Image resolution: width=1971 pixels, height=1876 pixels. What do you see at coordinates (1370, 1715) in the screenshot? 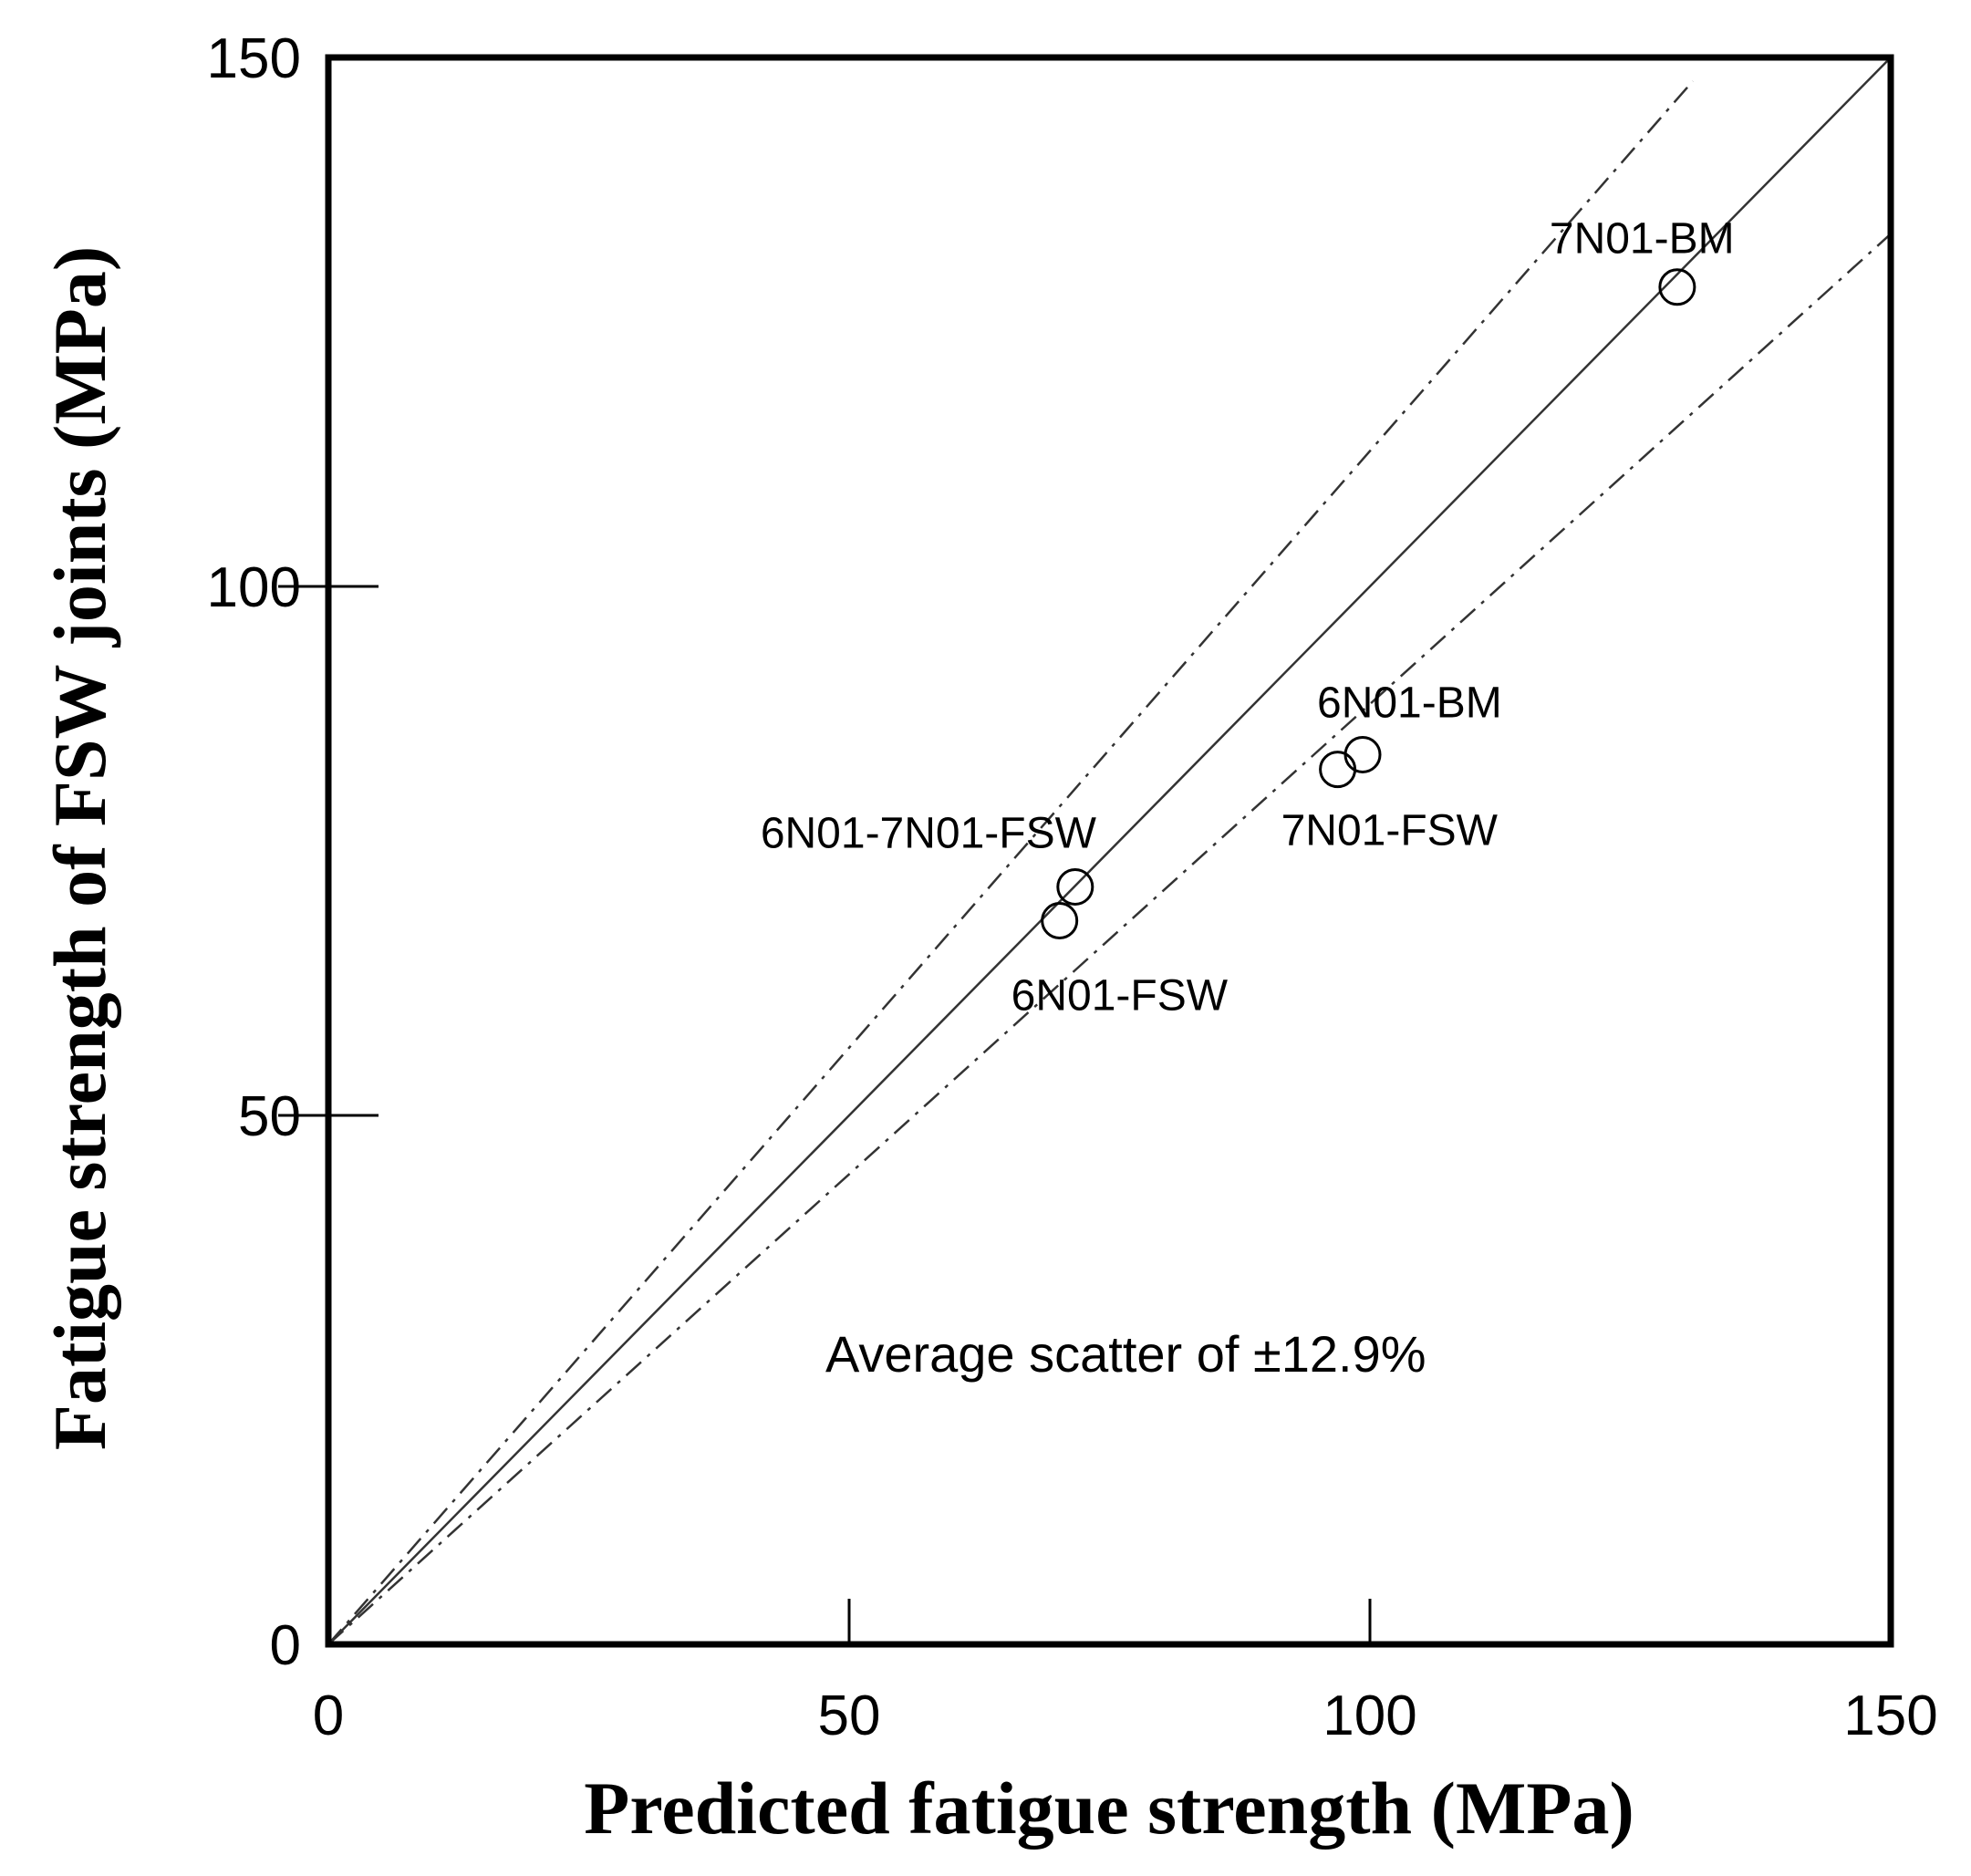
I see `x-tick-label-3: 100` at bounding box center [1370, 1715].